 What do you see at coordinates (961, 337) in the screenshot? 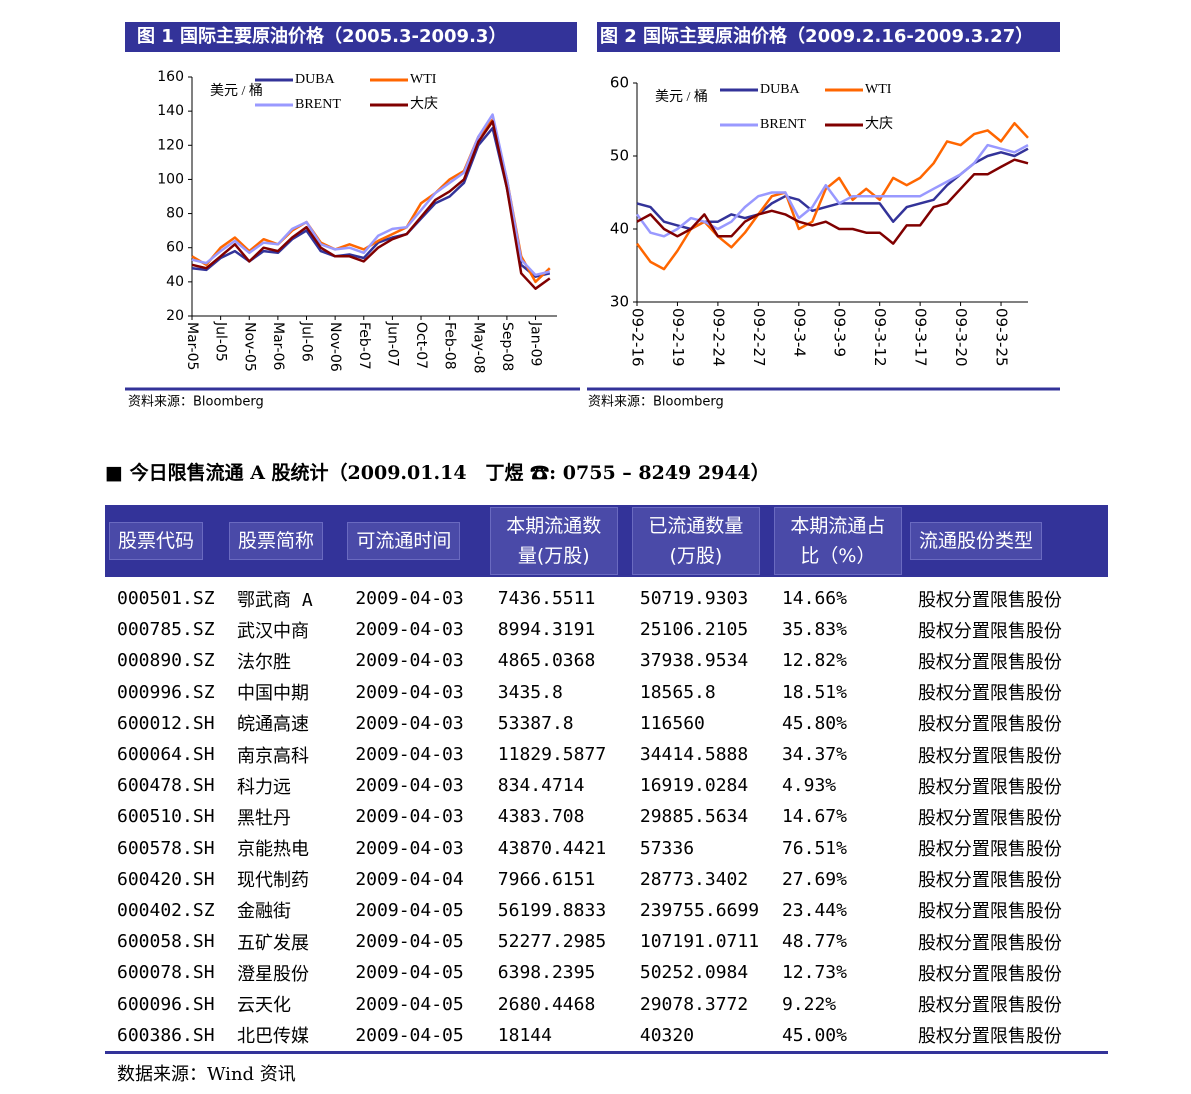
I see `x-tick-label: 09-3-20` at bounding box center [961, 337].